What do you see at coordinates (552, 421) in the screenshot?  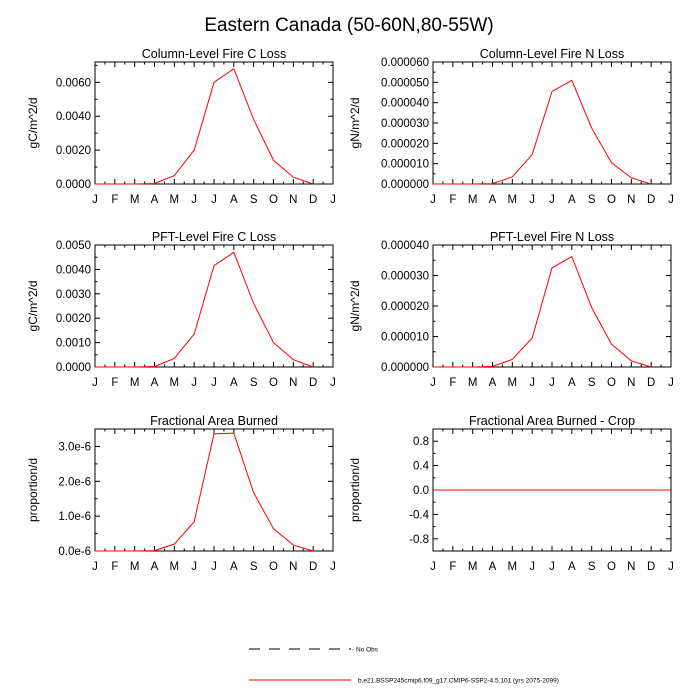 I see `panel-title: Fractional Area Burned - Crop` at bounding box center [552, 421].